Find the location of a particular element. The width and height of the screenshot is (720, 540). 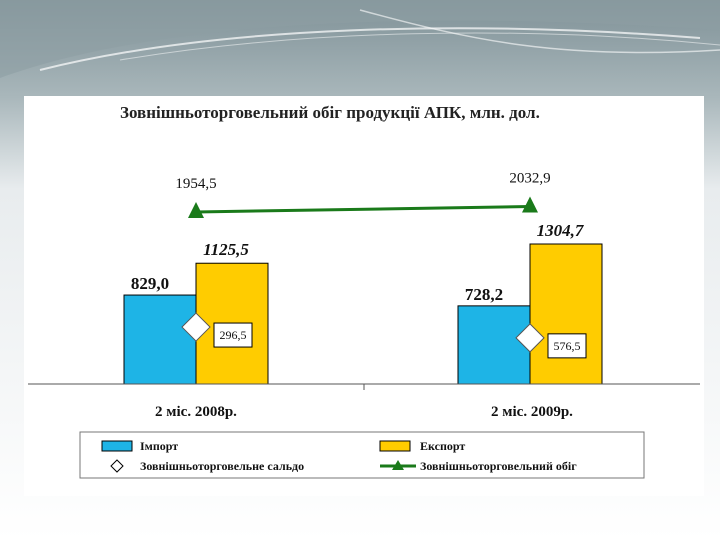

legend-frame is located at coordinates (362, 455).